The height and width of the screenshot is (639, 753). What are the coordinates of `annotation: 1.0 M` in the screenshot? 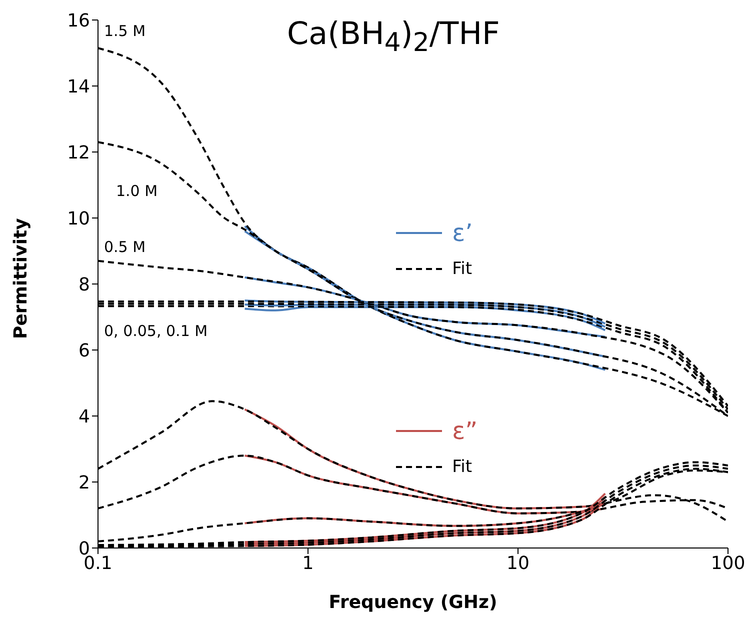 It's located at (137, 191).